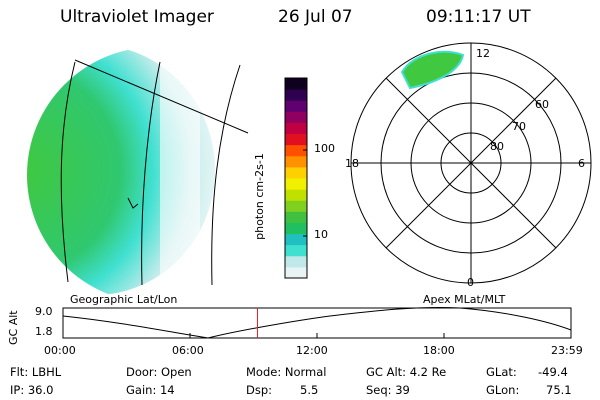  I want to click on x-tick-0600: 06:00, so click(188, 350).